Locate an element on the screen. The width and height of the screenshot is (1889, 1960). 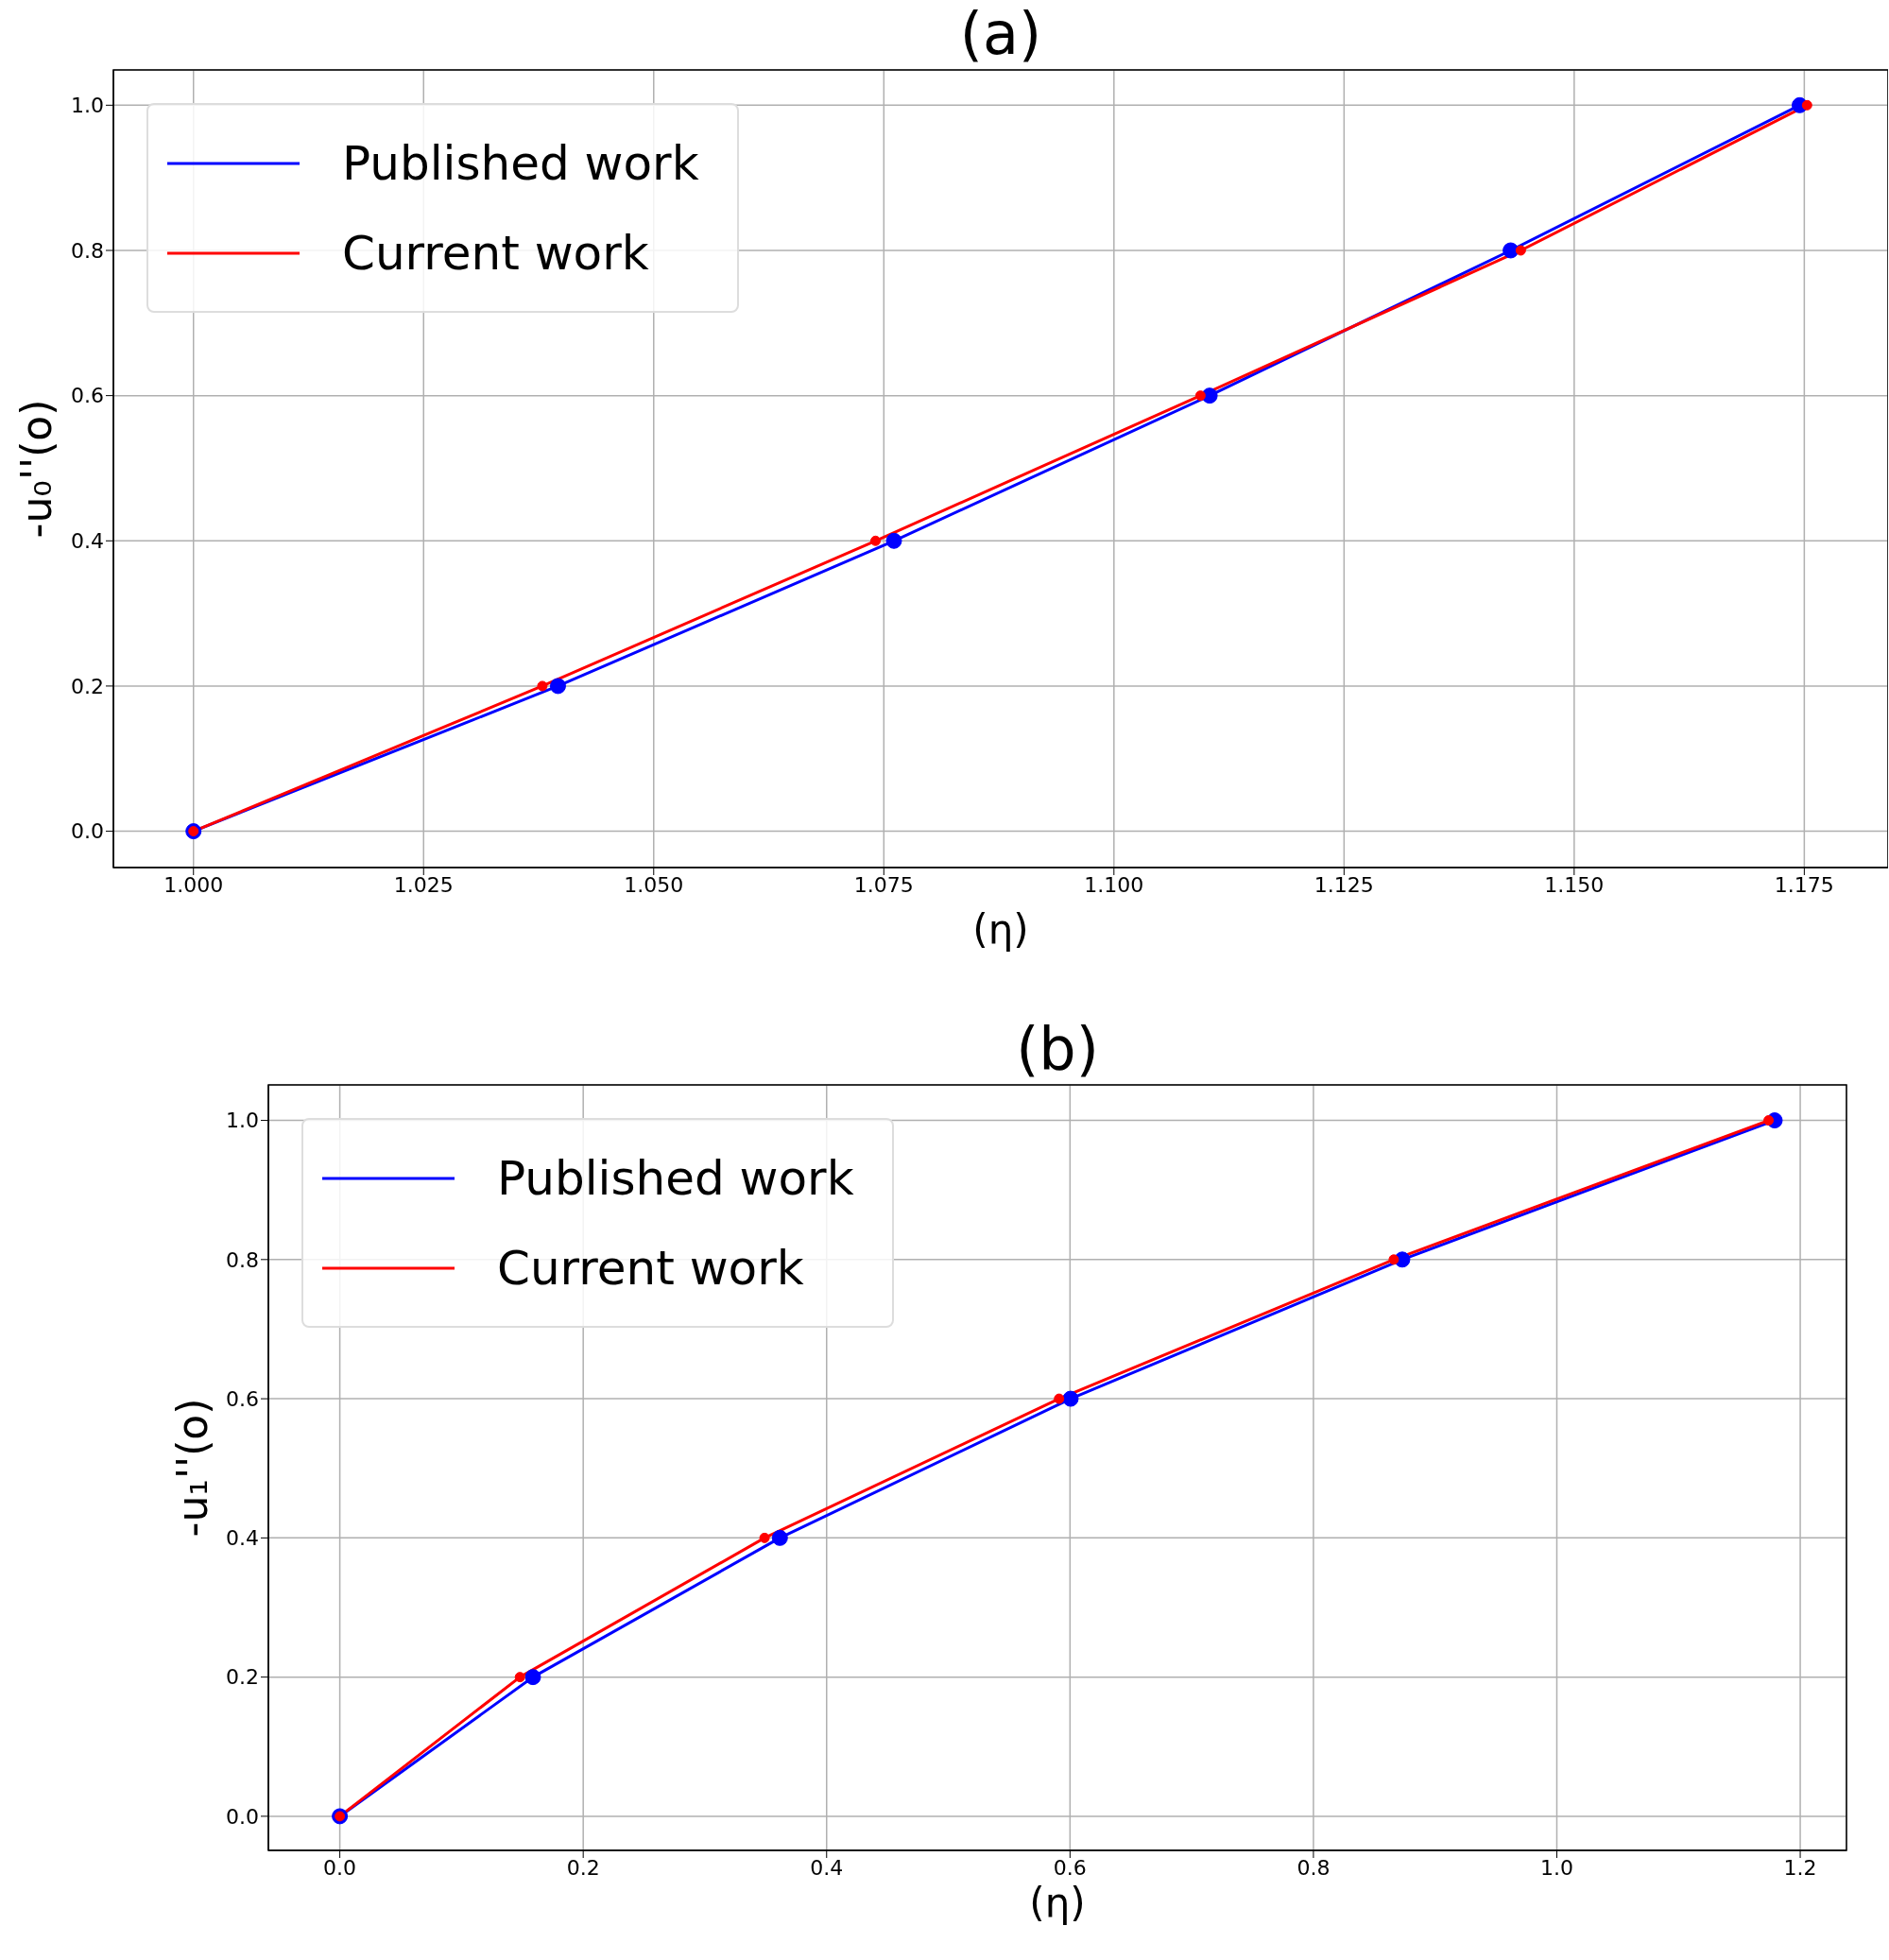
x-tick-label: 1.150 is located at coordinates (1574, 884).